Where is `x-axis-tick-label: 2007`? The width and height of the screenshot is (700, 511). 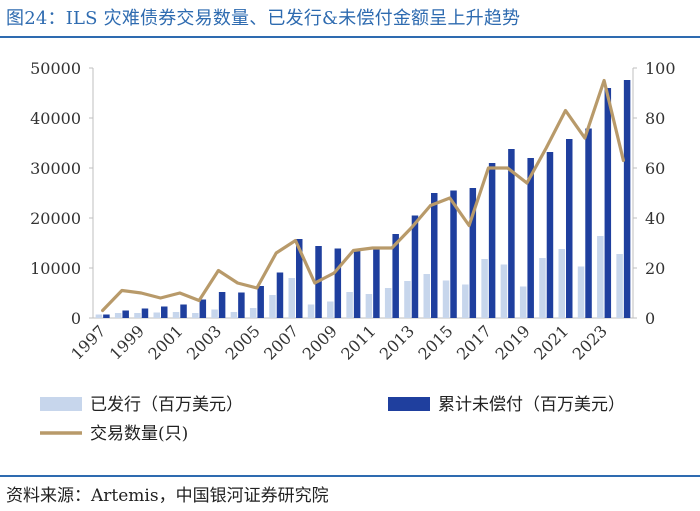
x-axis-tick-label: 2007 is located at coordinates (281, 342).